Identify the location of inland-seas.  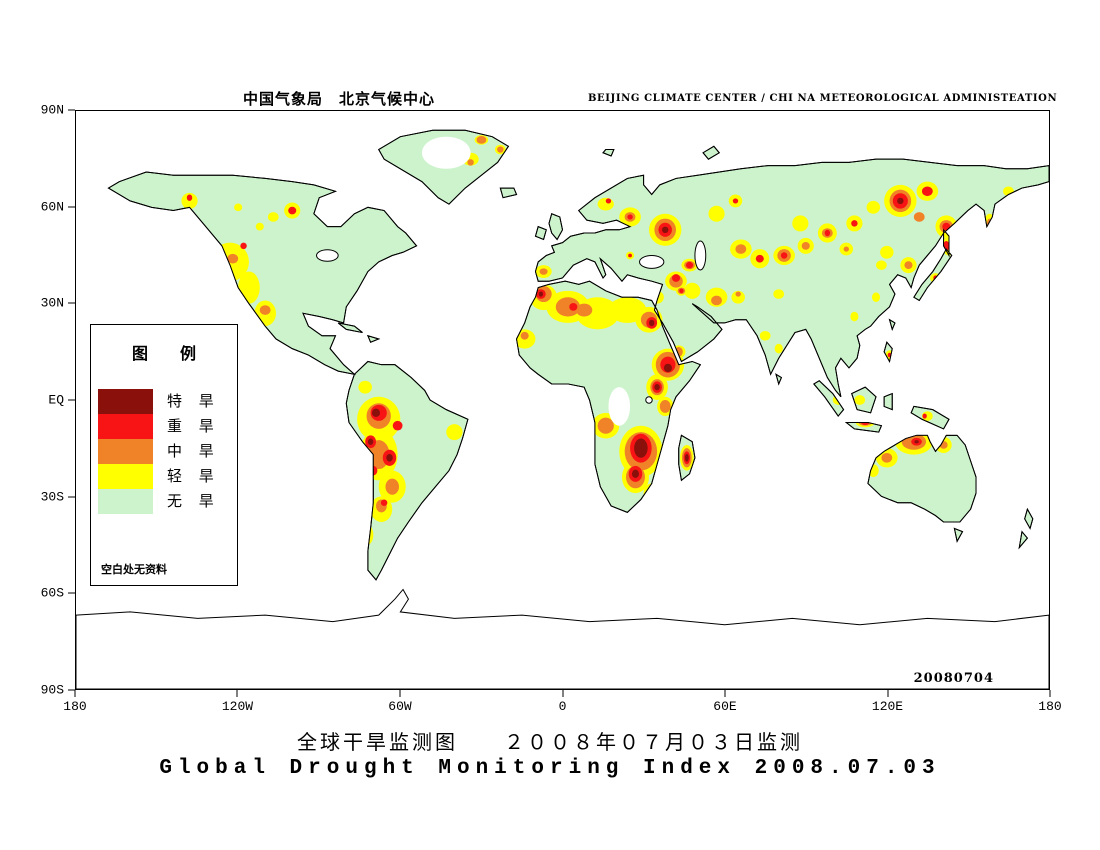
(511, 322).